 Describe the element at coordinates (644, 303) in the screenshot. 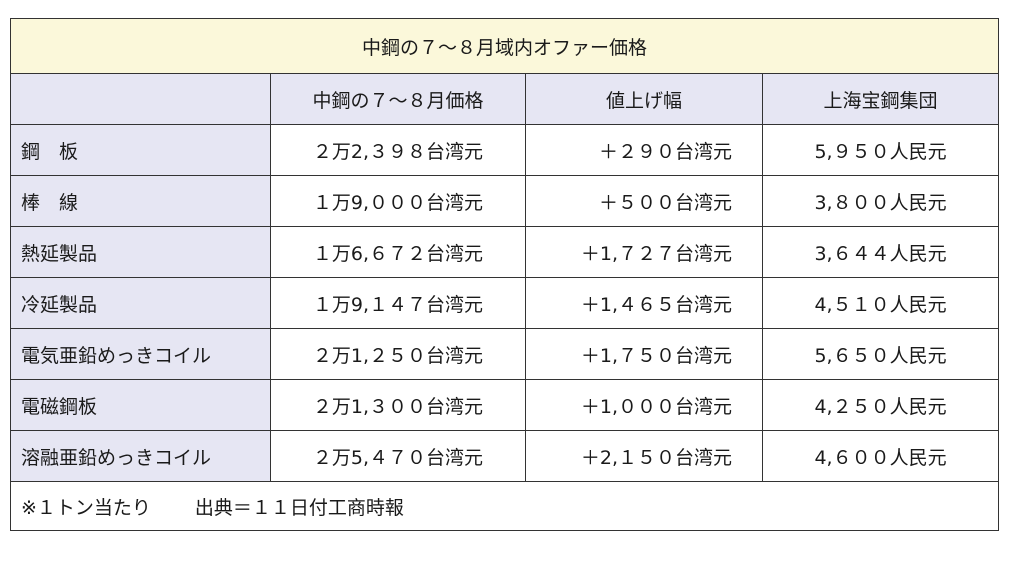

I see `increase-cell: ＋1,４６５台湾元` at that location.